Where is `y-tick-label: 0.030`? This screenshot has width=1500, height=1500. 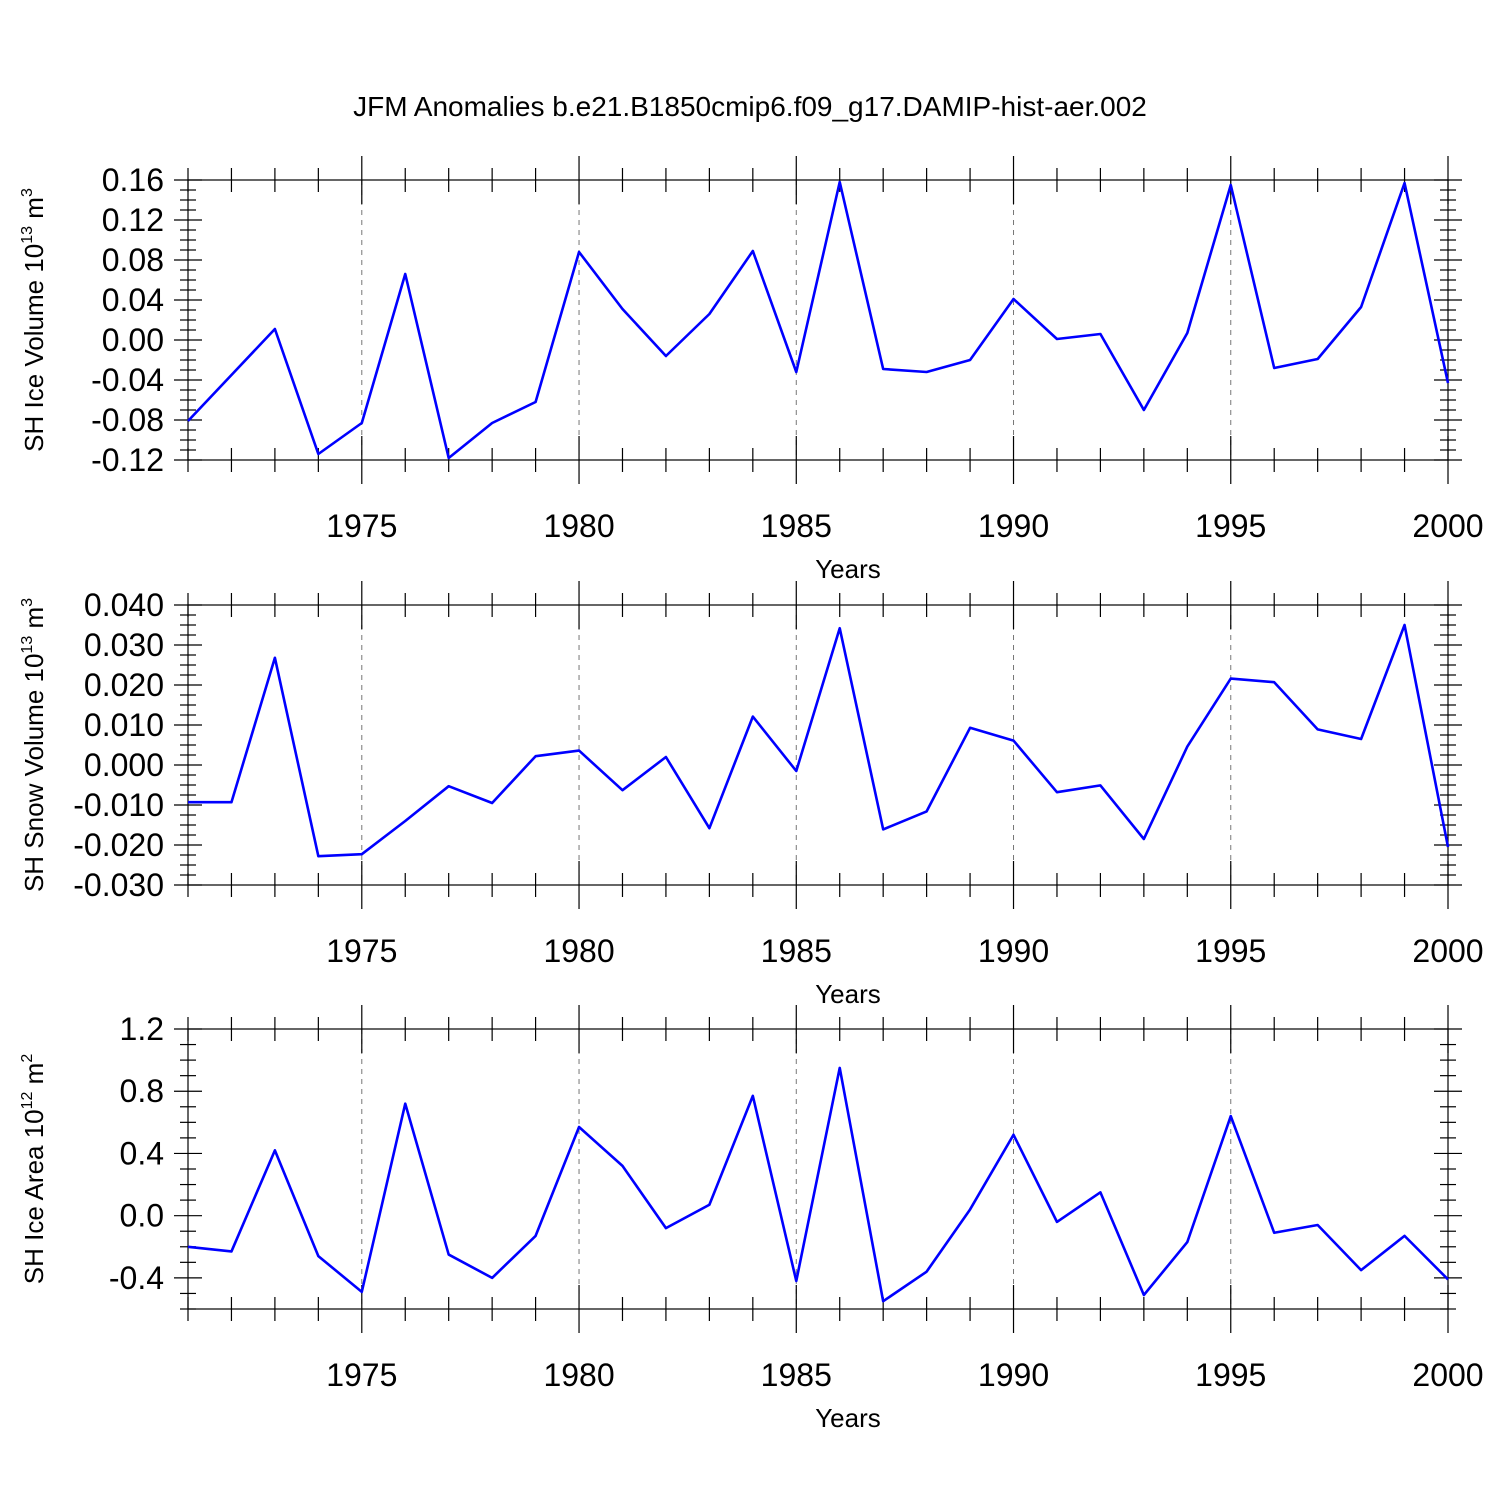 y-tick-label: 0.030 is located at coordinates (124, 645).